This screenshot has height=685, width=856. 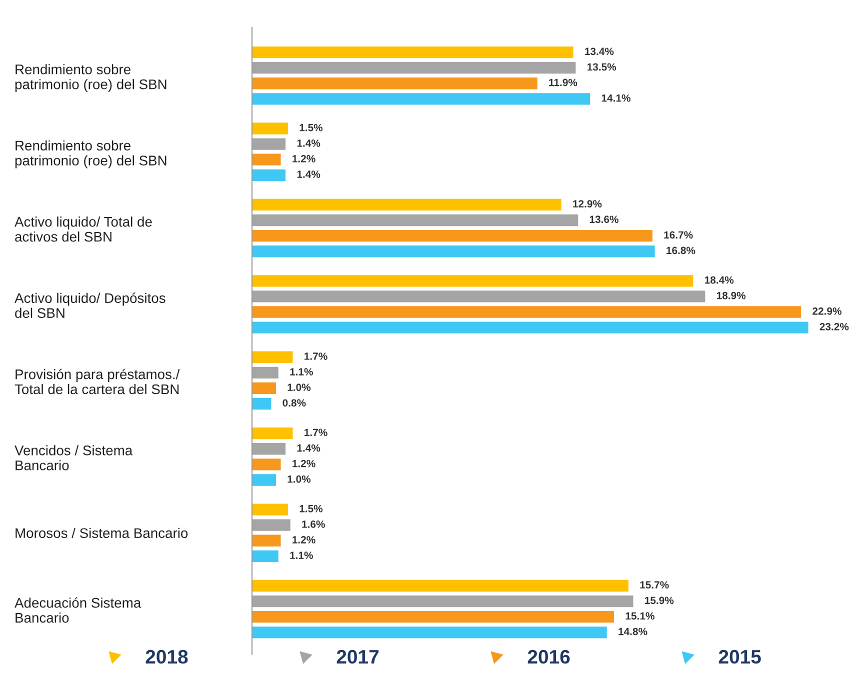 What do you see at coordinates (601, 67) in the screenshot?
I see `data-label: 13.5%` at bounding box center [601, 67].